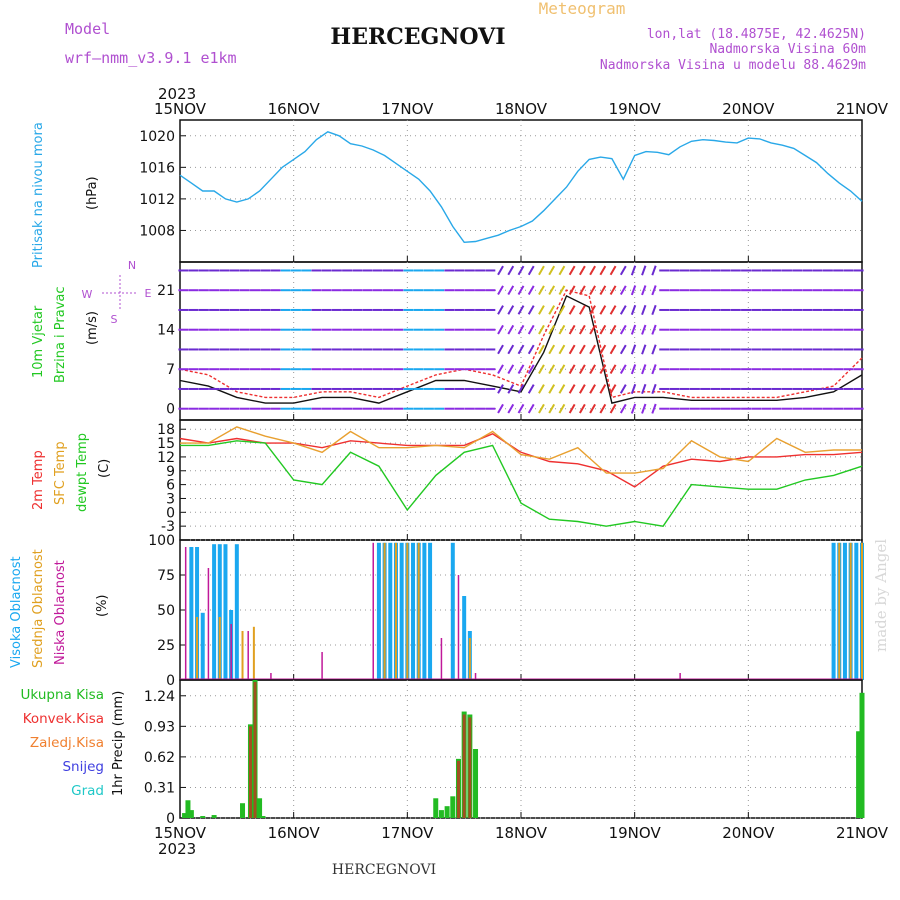  What do you see at coordinates (82, 472) in the screenshot?
I see `svg-text: dewpt Temp` at bounding box center [82, 472].